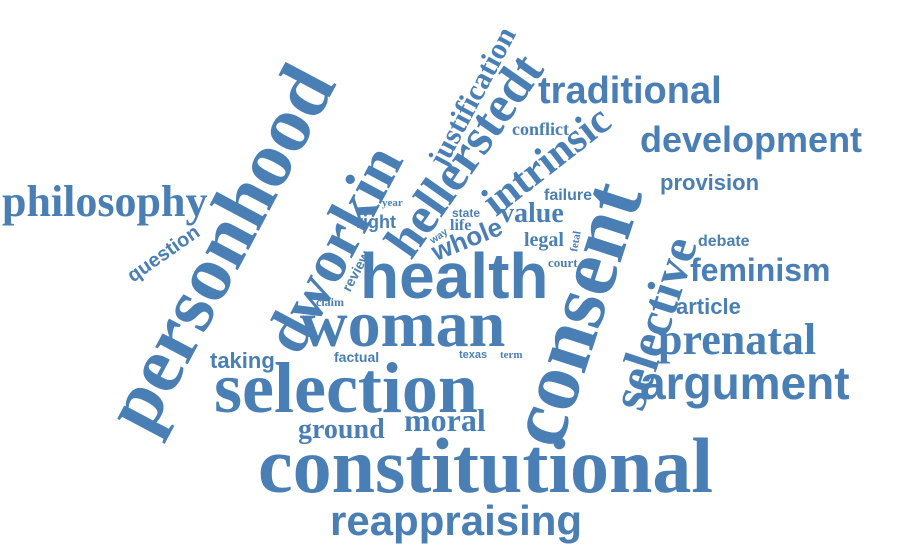 Image resolution: width=900 pixels, height=552 pixels. What do you see at coordinates (532, 213) in the screenshot?
I see `word-value: value` at bounding box center [532, 213].